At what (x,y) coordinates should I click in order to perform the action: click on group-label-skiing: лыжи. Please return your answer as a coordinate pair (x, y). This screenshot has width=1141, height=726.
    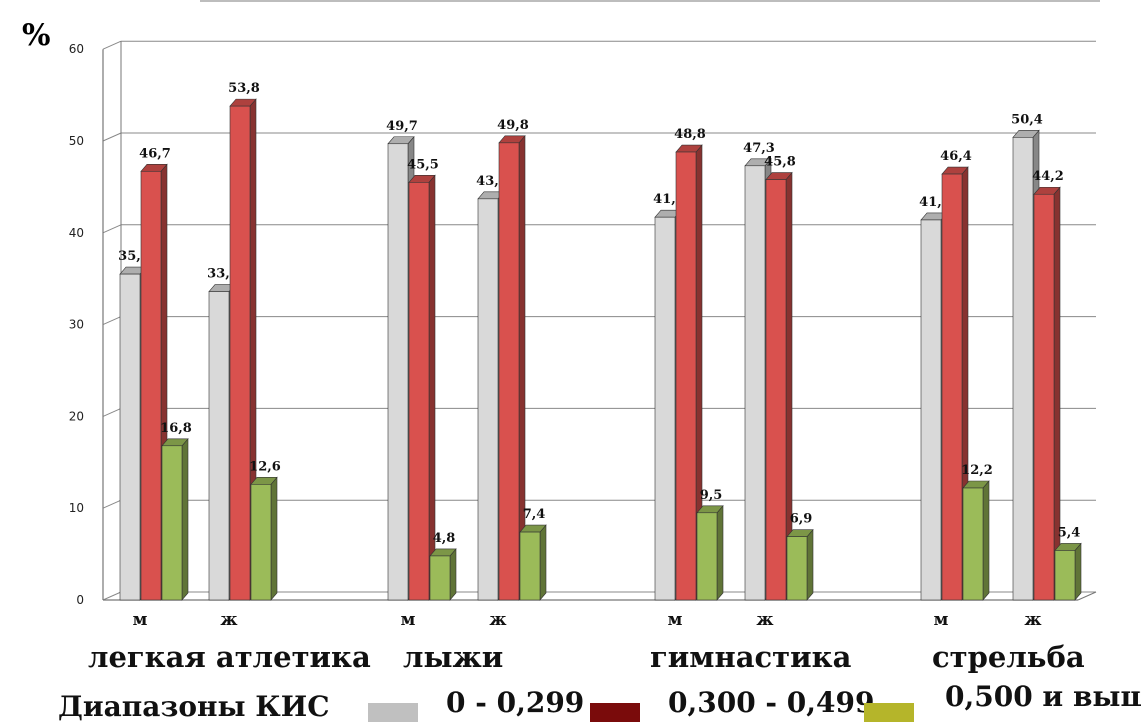
    Looking at the image, I should click on (453, 657).